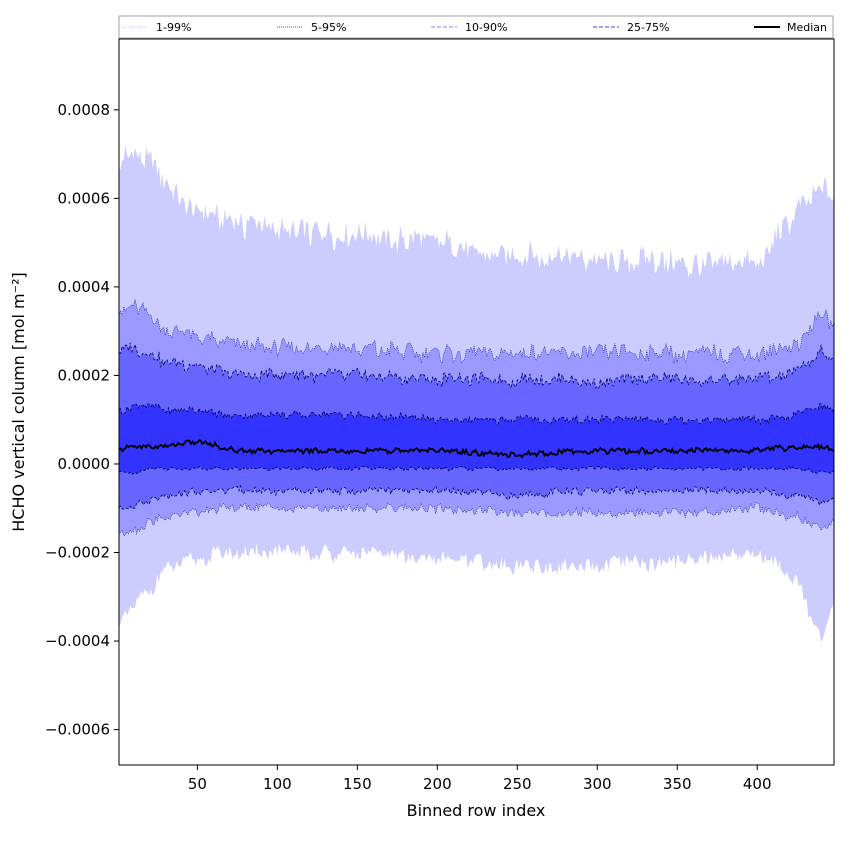 Image resolution: width=850 pixels, height=850 pixels. Describe the element at coordinates (328, 27) in the screenshot. I see `legend-label: 5-95%` at that location.